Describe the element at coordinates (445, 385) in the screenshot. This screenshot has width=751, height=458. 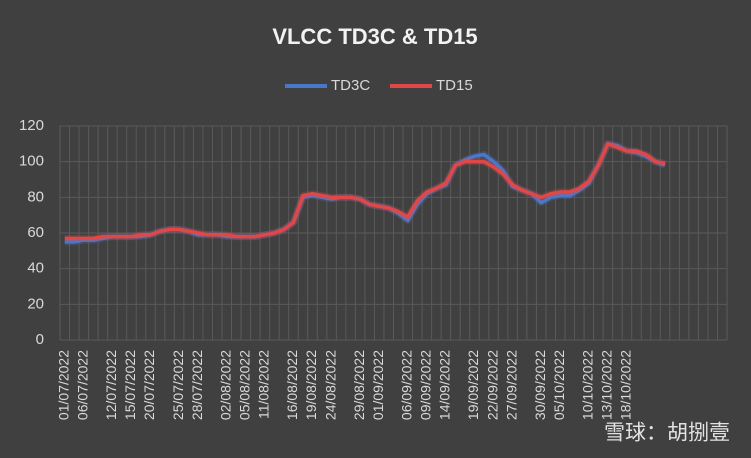
I see `x-tick-label: 14/09/2022` at that location.